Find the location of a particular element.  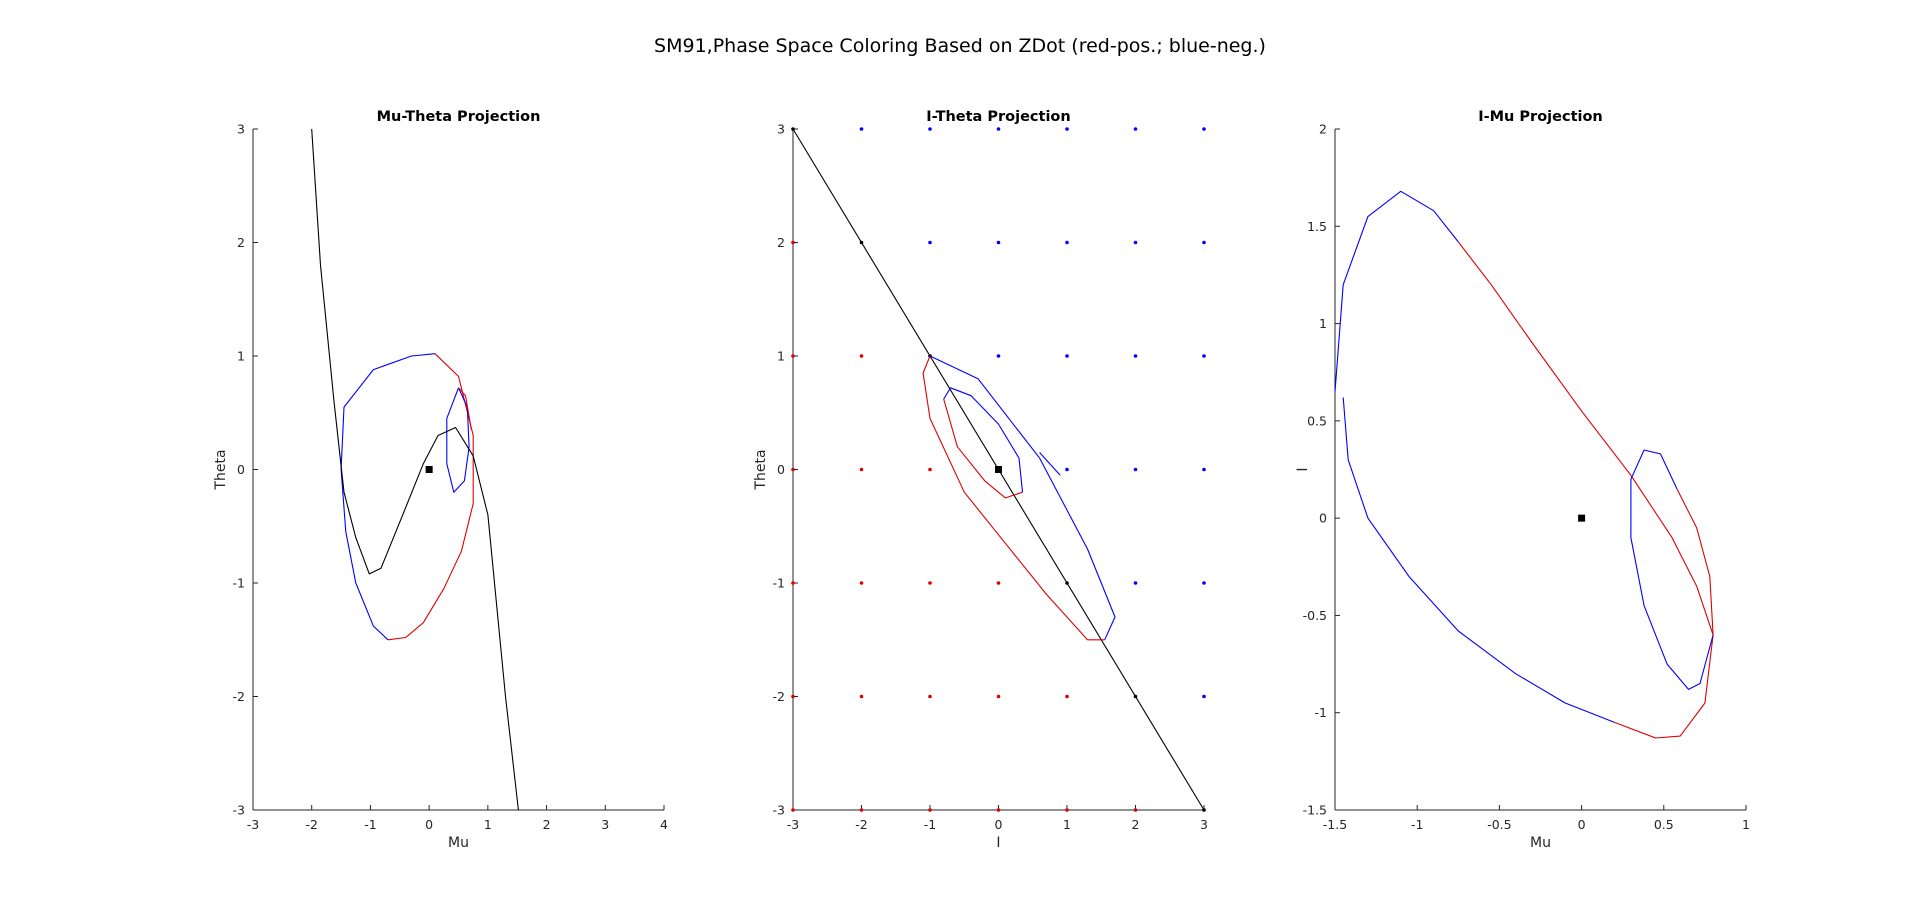

mu-theta-x-label: Mu is located at coordinates (458, 843).